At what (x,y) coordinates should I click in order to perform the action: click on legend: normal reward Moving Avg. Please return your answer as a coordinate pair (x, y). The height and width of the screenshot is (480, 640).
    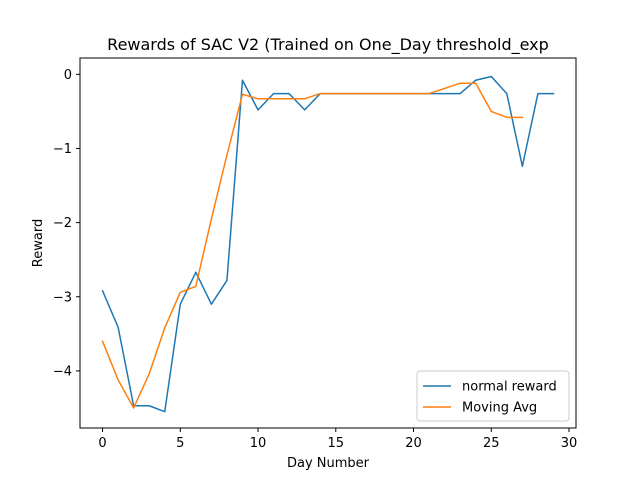
    Looking at the image, I should click on (493, 396).